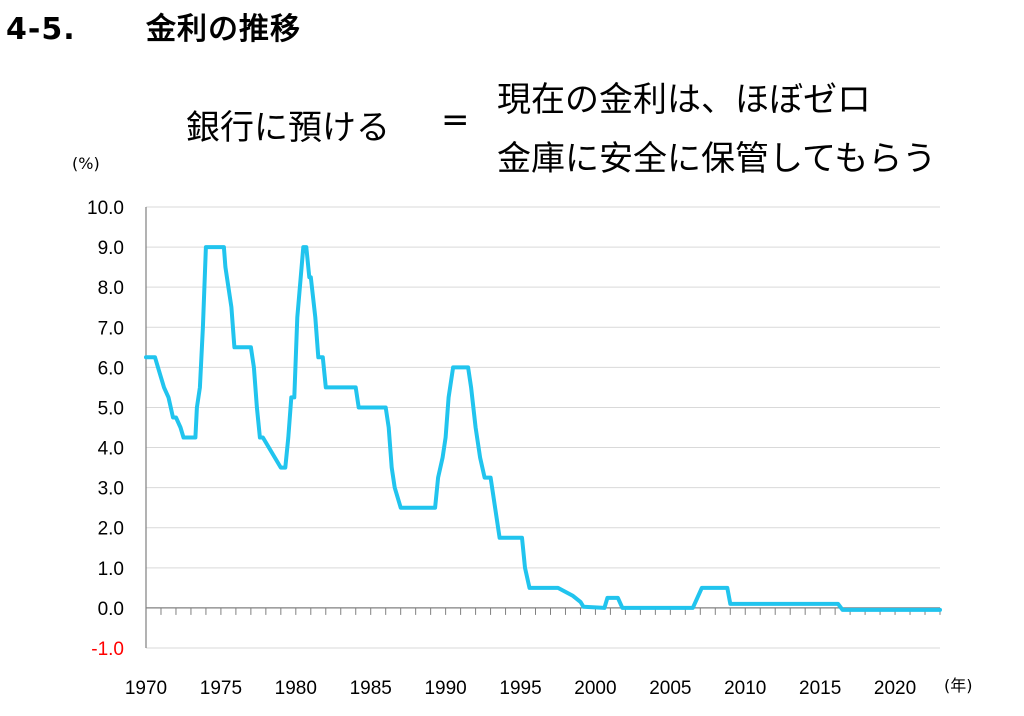 The height and width of the screenshot is (716, 1024). Describe the element at coordinates (958, 685) in the screenshot. I see `x-axis-unit: (年)` at that location.